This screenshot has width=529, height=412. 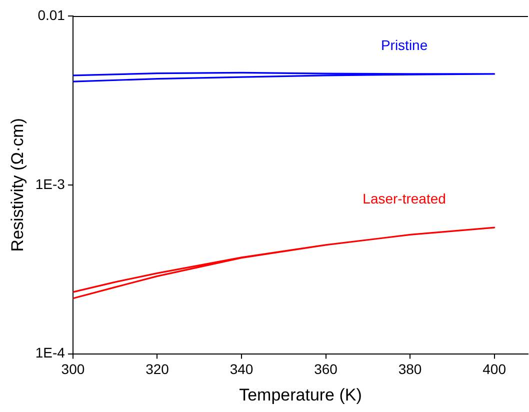 What do you see at coordinates (17, 185) in the screenshot?
I see `y-axis-title: Resistivity (Ω·cm)` at bounding box center [17, 185].